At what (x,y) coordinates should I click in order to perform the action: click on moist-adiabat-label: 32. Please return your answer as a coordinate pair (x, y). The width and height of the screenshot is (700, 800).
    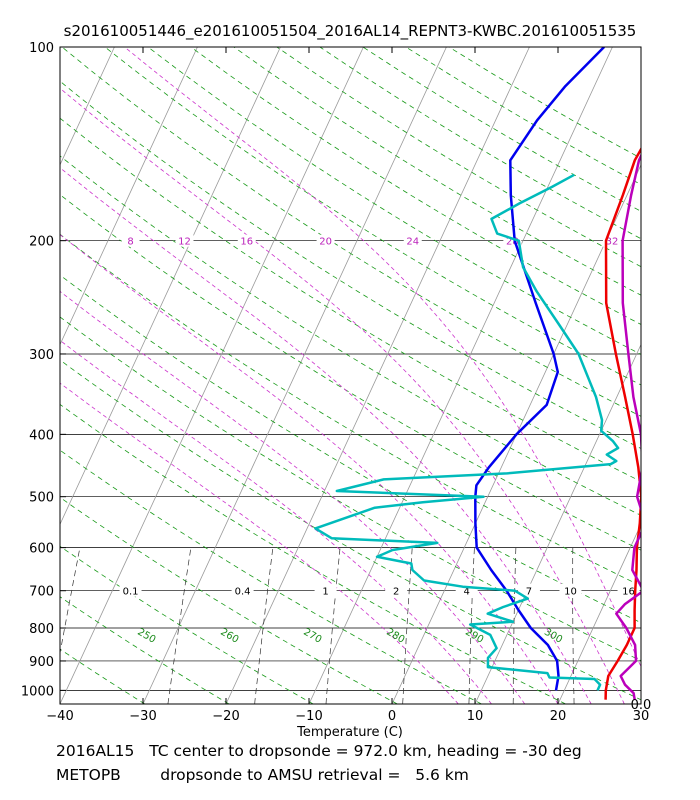
    Looking at the image, I should click on (612, 242).